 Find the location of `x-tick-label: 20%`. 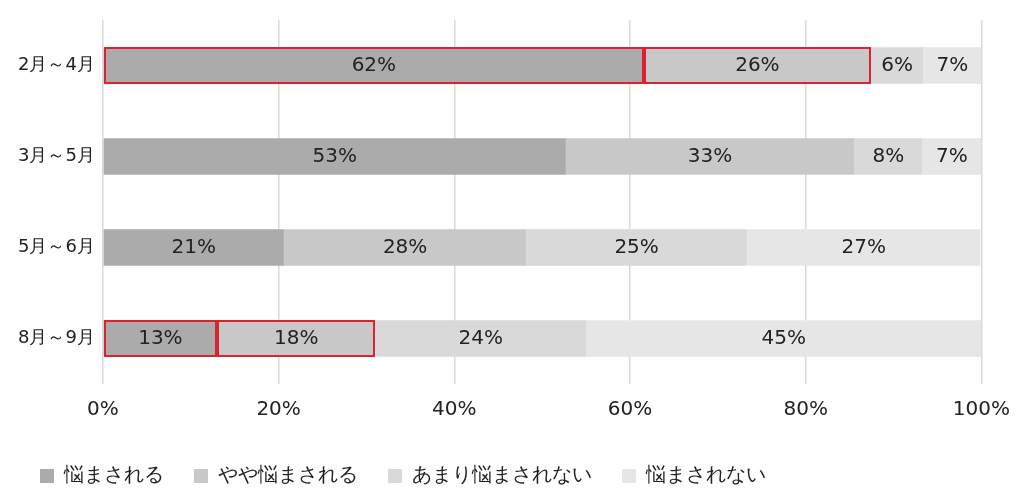

x-tick-label: 20% is located at coordinates (278, 408).